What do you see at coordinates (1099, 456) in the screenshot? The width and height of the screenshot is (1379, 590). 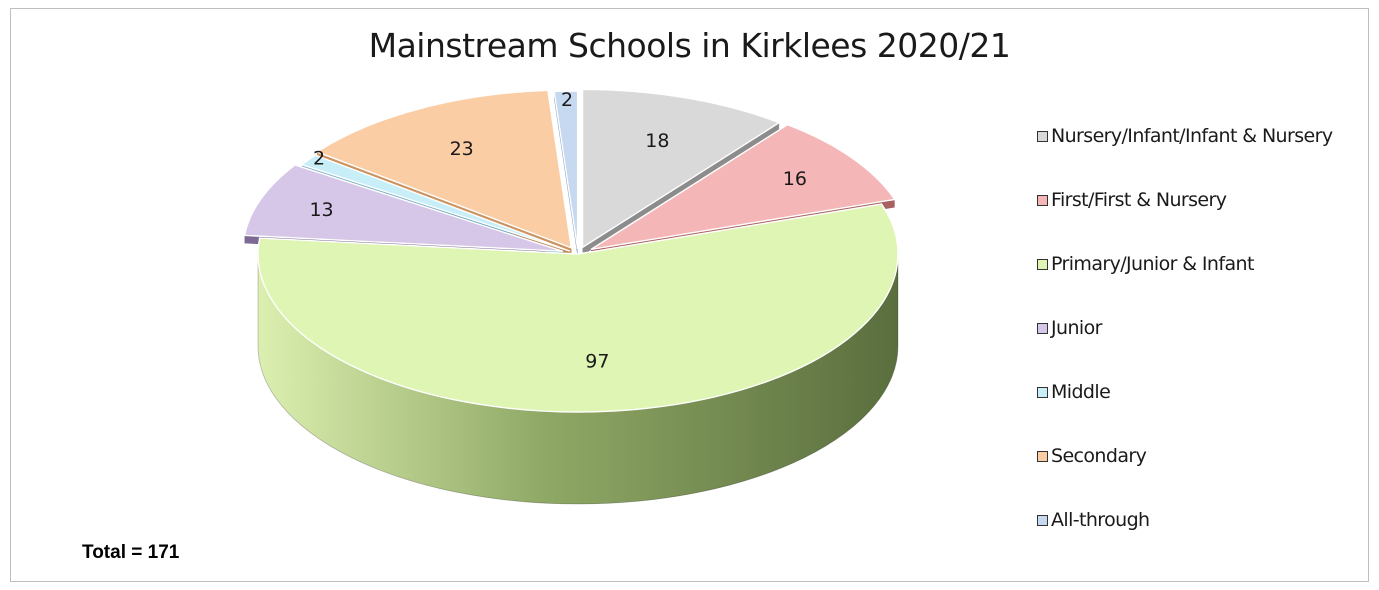 I see `legend-label: Secondary` at bounding box center [1099, 456].